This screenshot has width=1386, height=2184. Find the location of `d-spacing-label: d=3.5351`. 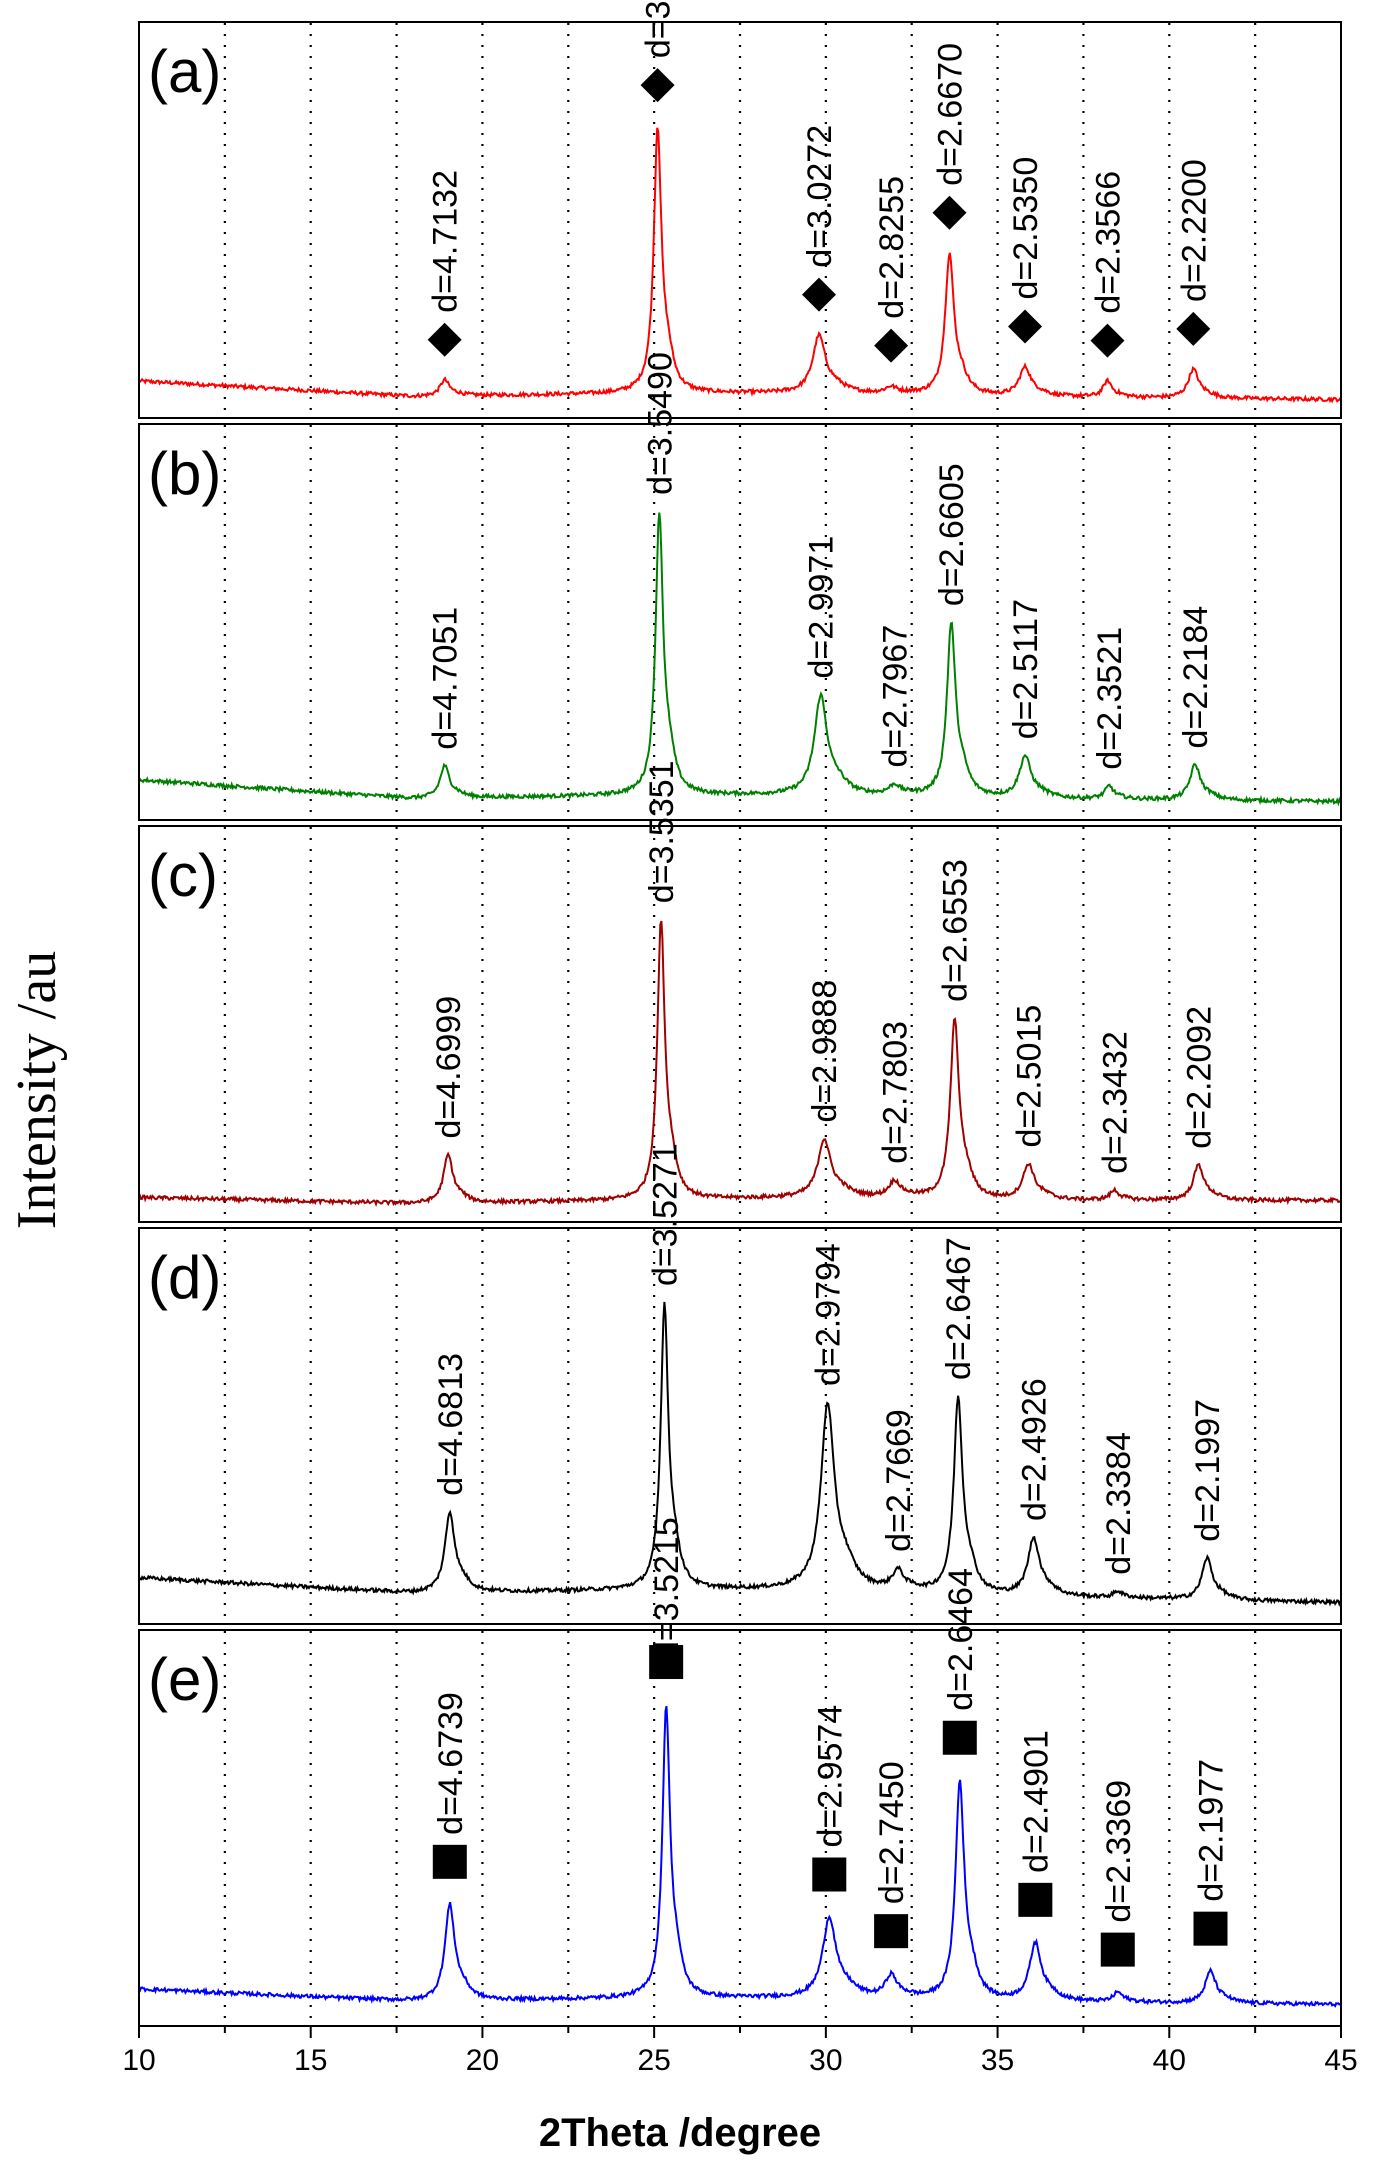

d-spacing-label: d=3.5351 is located at coordinates (662, 831).